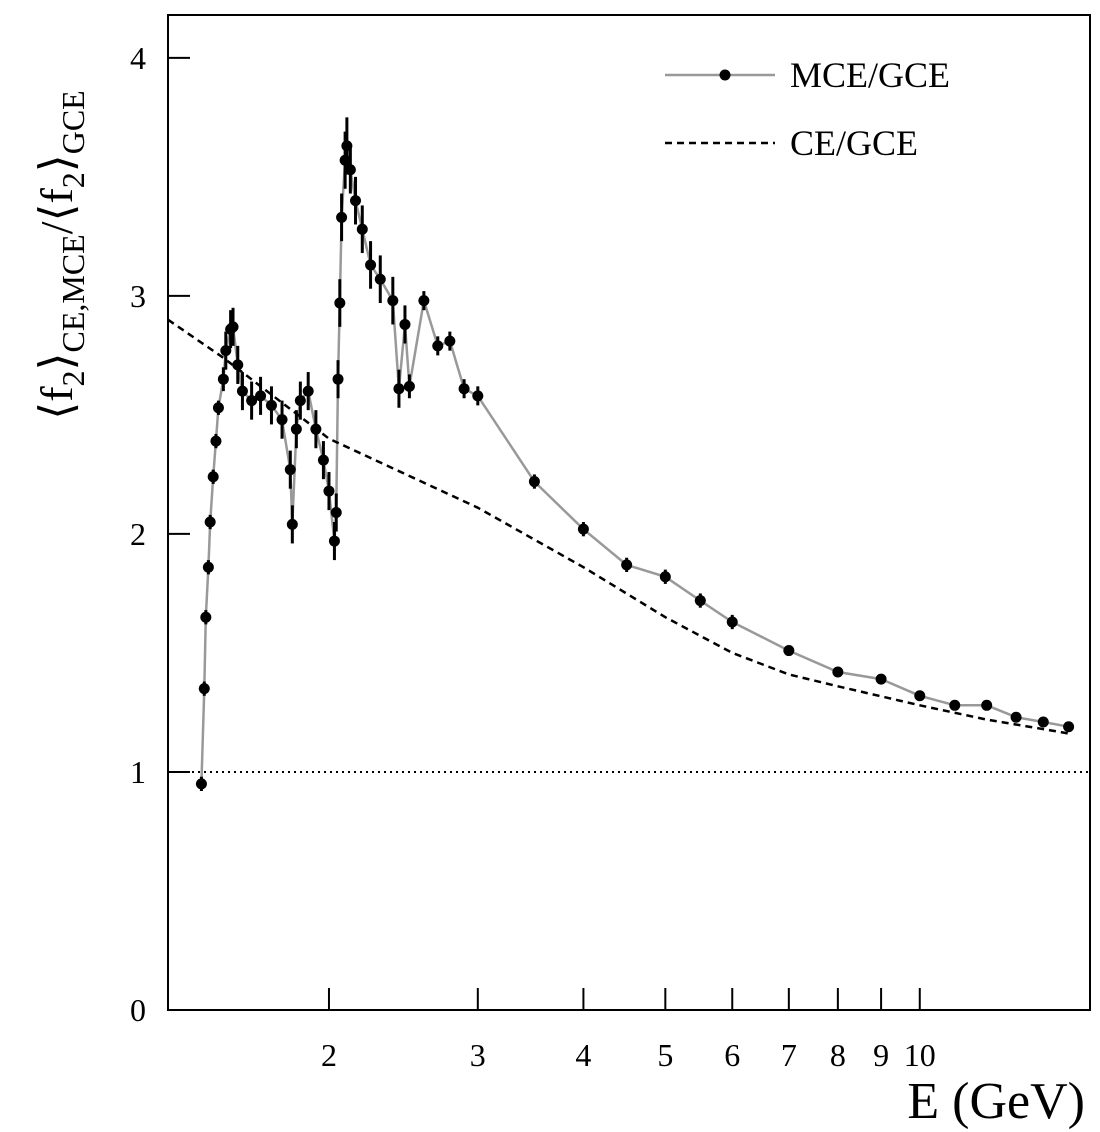 This screenshot has height=1132, width=1100. What do you see at coordinates (138, 534) in the screenshot?
I see `y-tick-label: 2` at bounding box center [138, 534].